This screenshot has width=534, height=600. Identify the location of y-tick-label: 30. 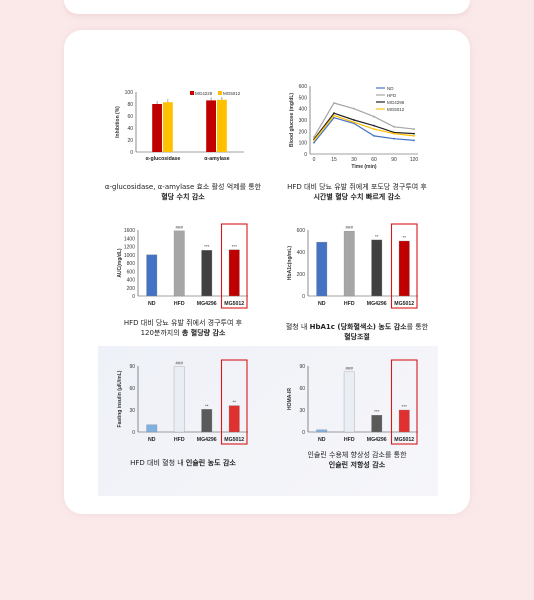
(302, 411).